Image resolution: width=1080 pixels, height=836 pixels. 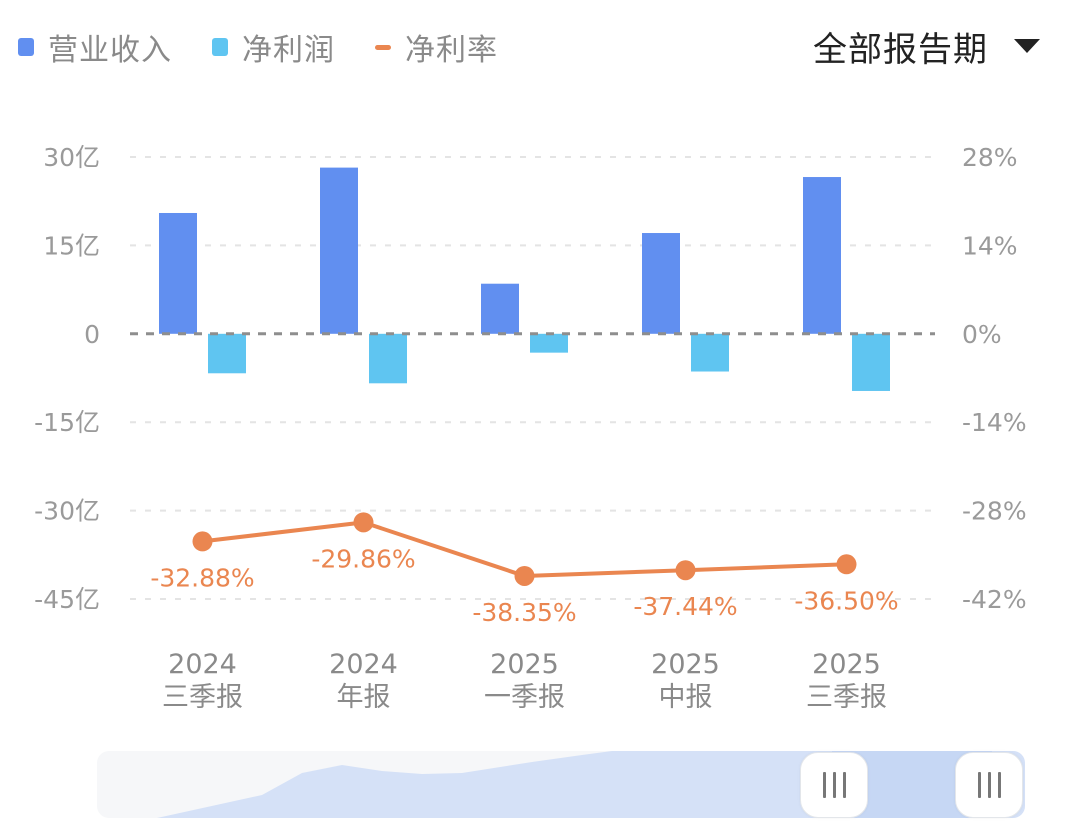 I want to click on chart-legend: 营业收入 净利润 净利率, so click(x=278, y=47).